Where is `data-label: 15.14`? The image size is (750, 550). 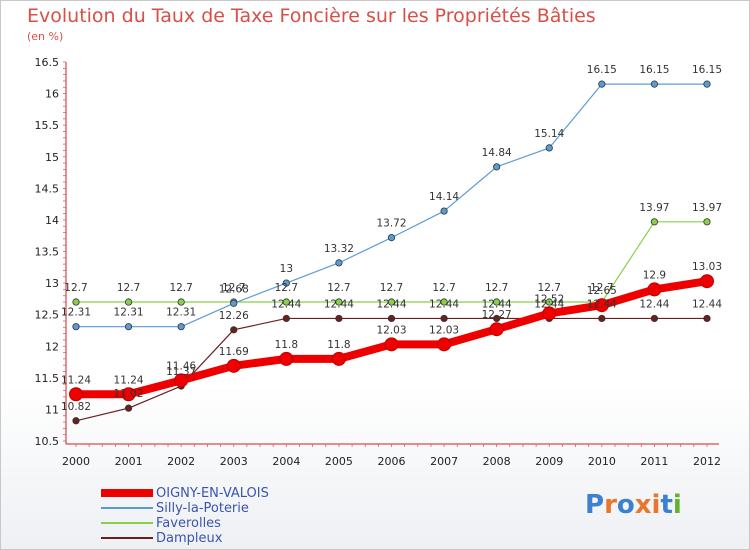 data-label: 15.14 is located at coordinates (549, 134).